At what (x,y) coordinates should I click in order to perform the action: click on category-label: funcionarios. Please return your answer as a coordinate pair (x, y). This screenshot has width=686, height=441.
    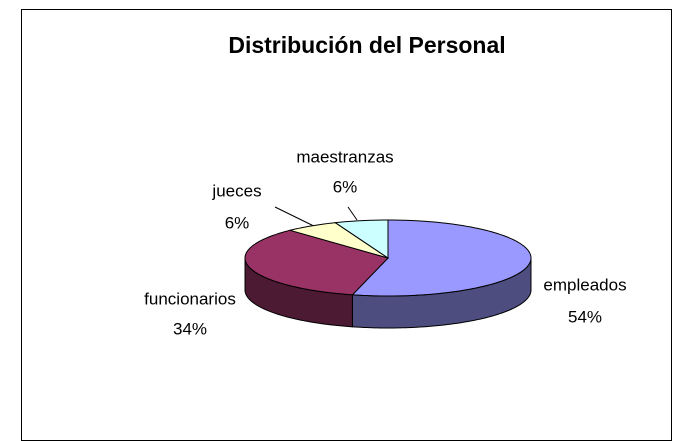
    Looking at the image, I should click on (190, 298).